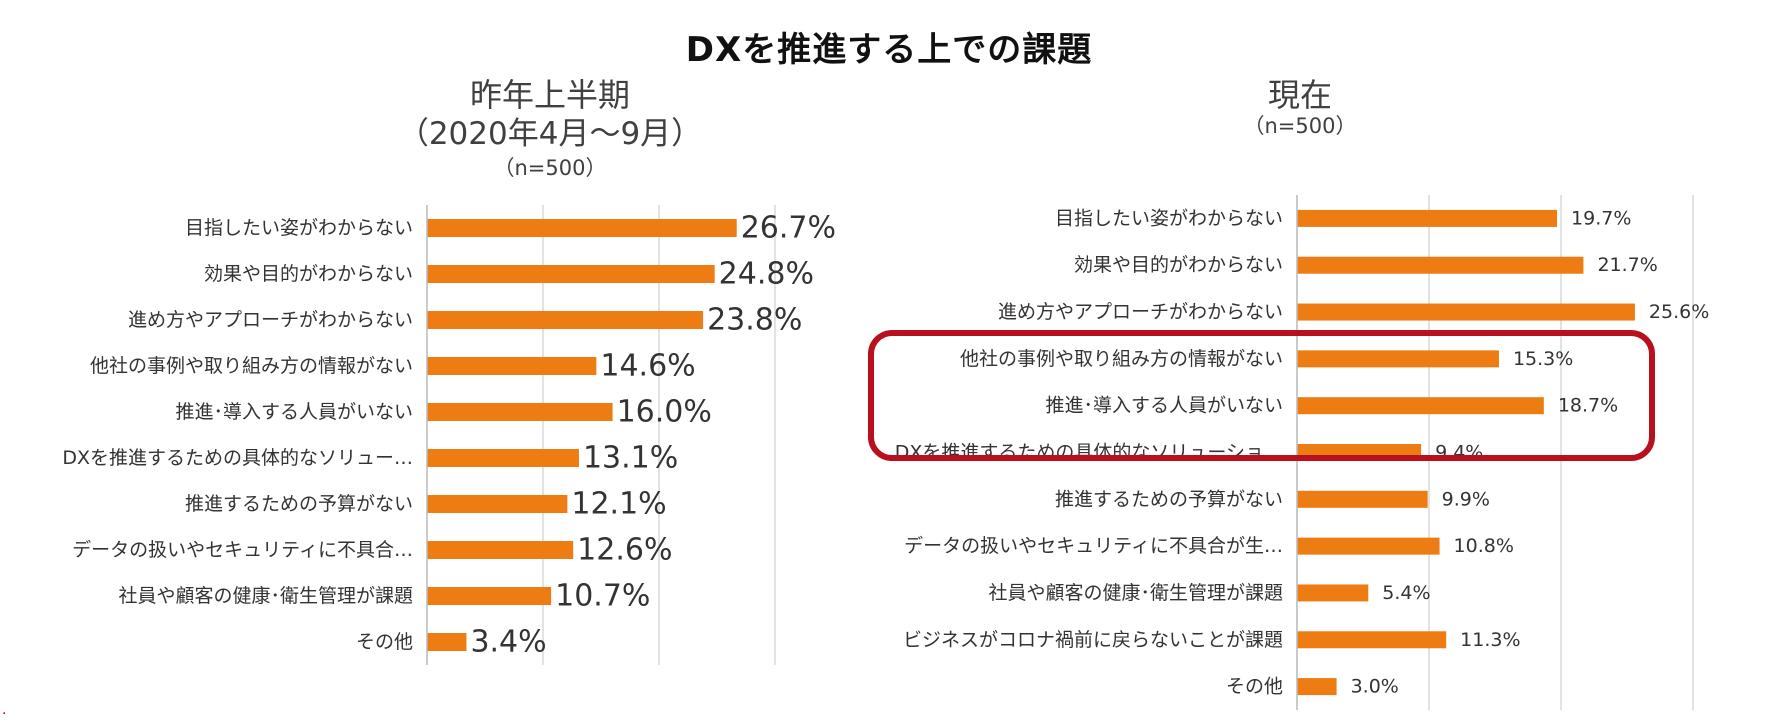 The width and height of the screenshot is (1778, 724). Describe the element at coordinates (788, 228) in the screenshot. I see `left-value-label: 26.7%` at that location.